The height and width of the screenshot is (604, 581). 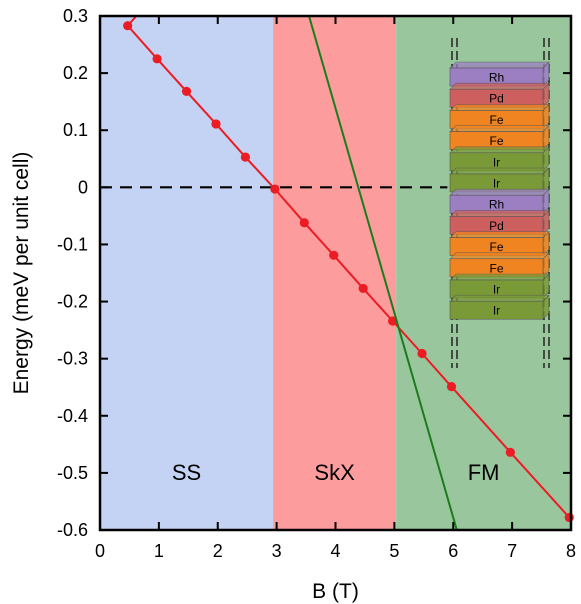 What do you see at coordinates (75, 16) in the screenshot?
I see `y-tick-label: 0.3` at bounding box center [75, 16].